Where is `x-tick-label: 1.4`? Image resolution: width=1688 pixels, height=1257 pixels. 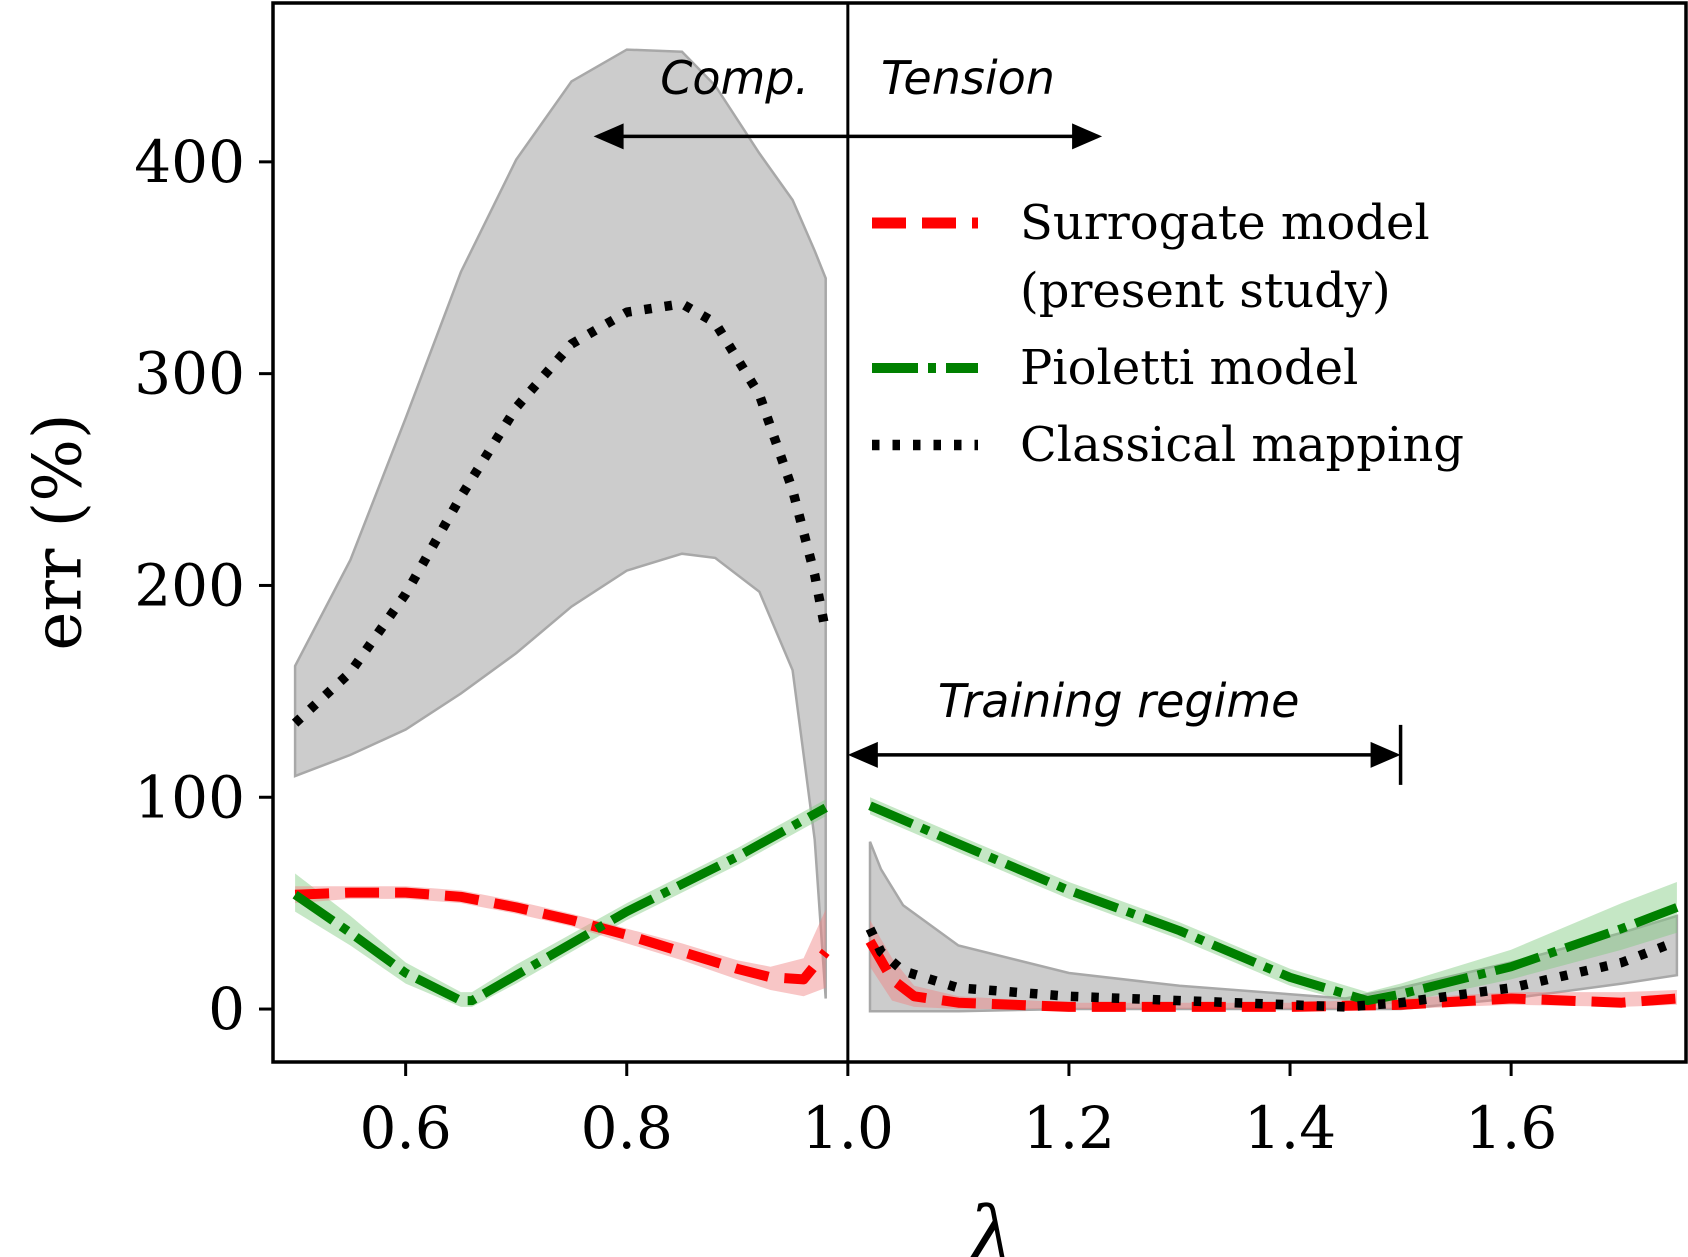 x-tick-label: 1.4 is located at coordinates (1290, 1128).